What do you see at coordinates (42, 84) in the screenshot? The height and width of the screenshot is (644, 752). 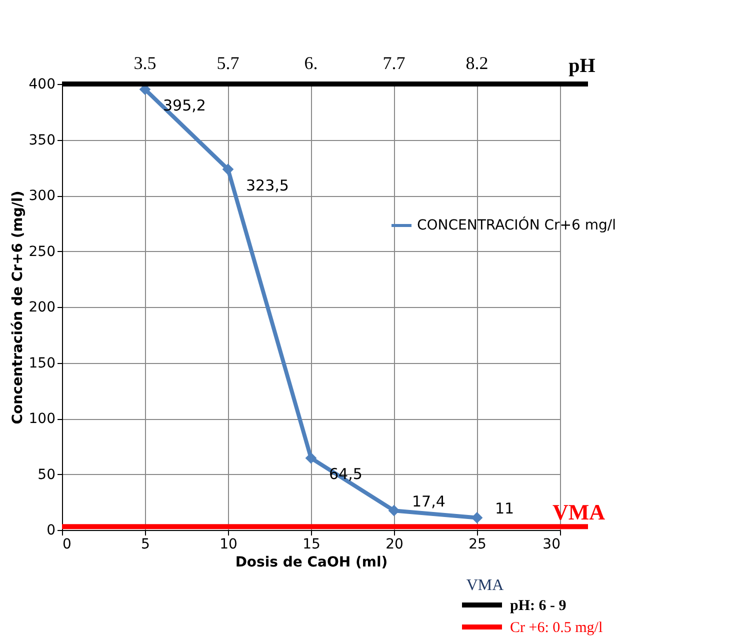 I see `y-tick-label: 400` at bounding box center [42, 84].